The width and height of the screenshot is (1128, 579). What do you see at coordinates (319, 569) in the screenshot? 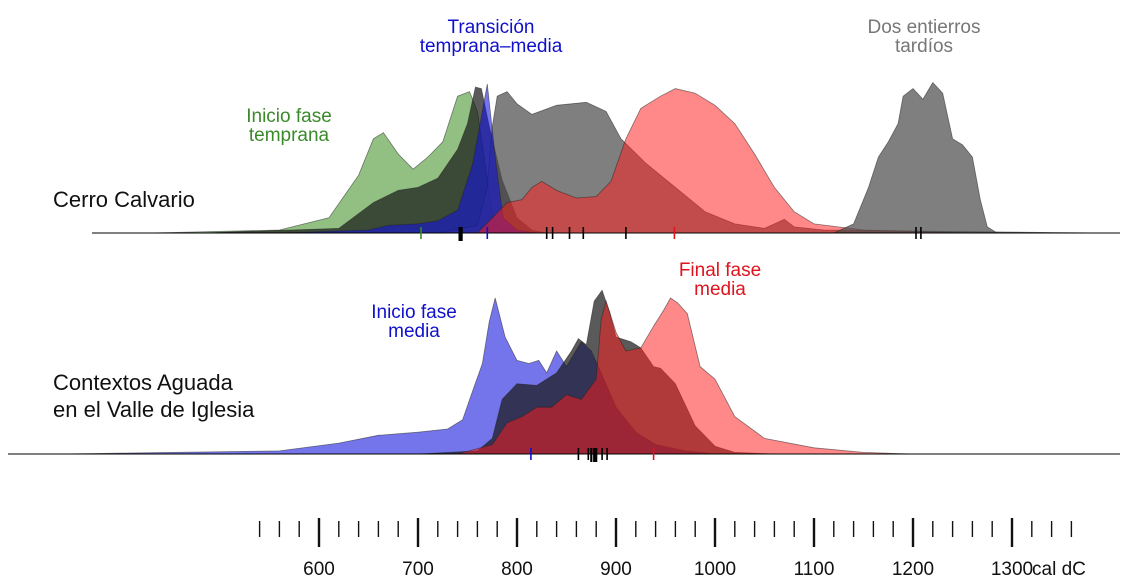
I see `tick-label-600: 600` at bounding box center [319, 569].